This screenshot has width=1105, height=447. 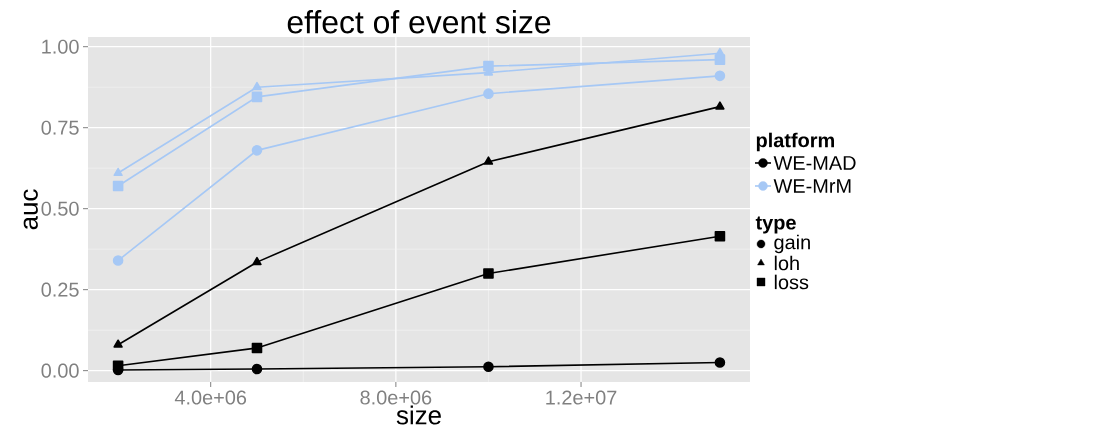 I want to click on y-tick-label: 1.00, so click(x=60, y=46).